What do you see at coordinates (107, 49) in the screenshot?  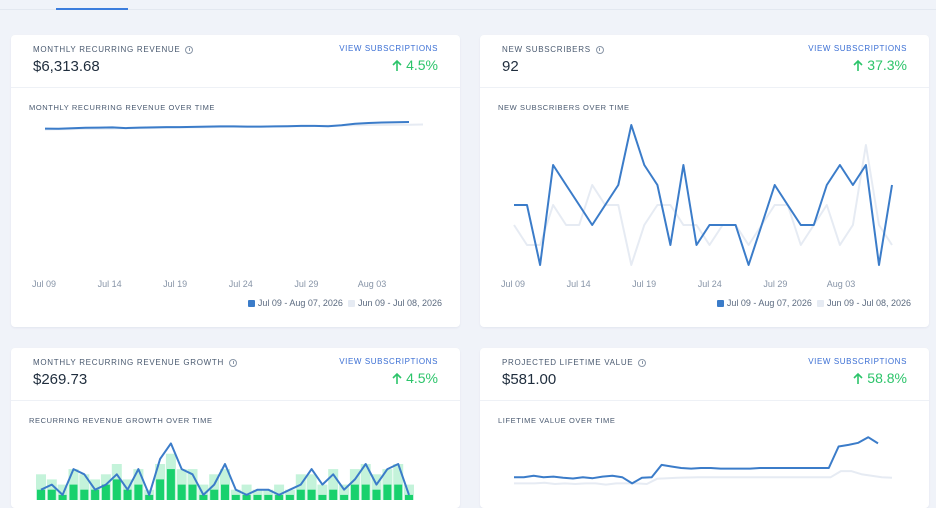 I see `metric-label-text: MONTHLY RECURRING REVENUE` at bounding box center [107, 49].